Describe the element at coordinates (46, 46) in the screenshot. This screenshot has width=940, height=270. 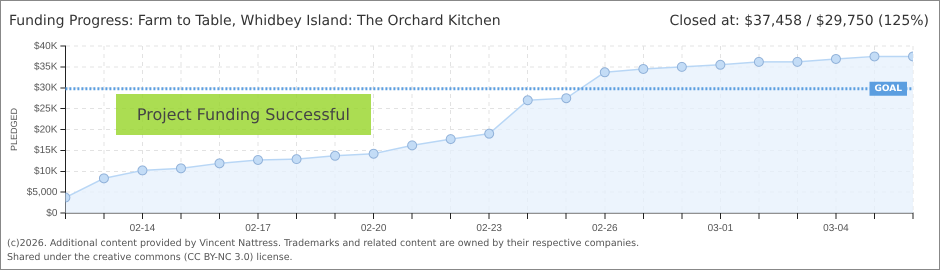
I see `y-tick-label: $40K` at that location.